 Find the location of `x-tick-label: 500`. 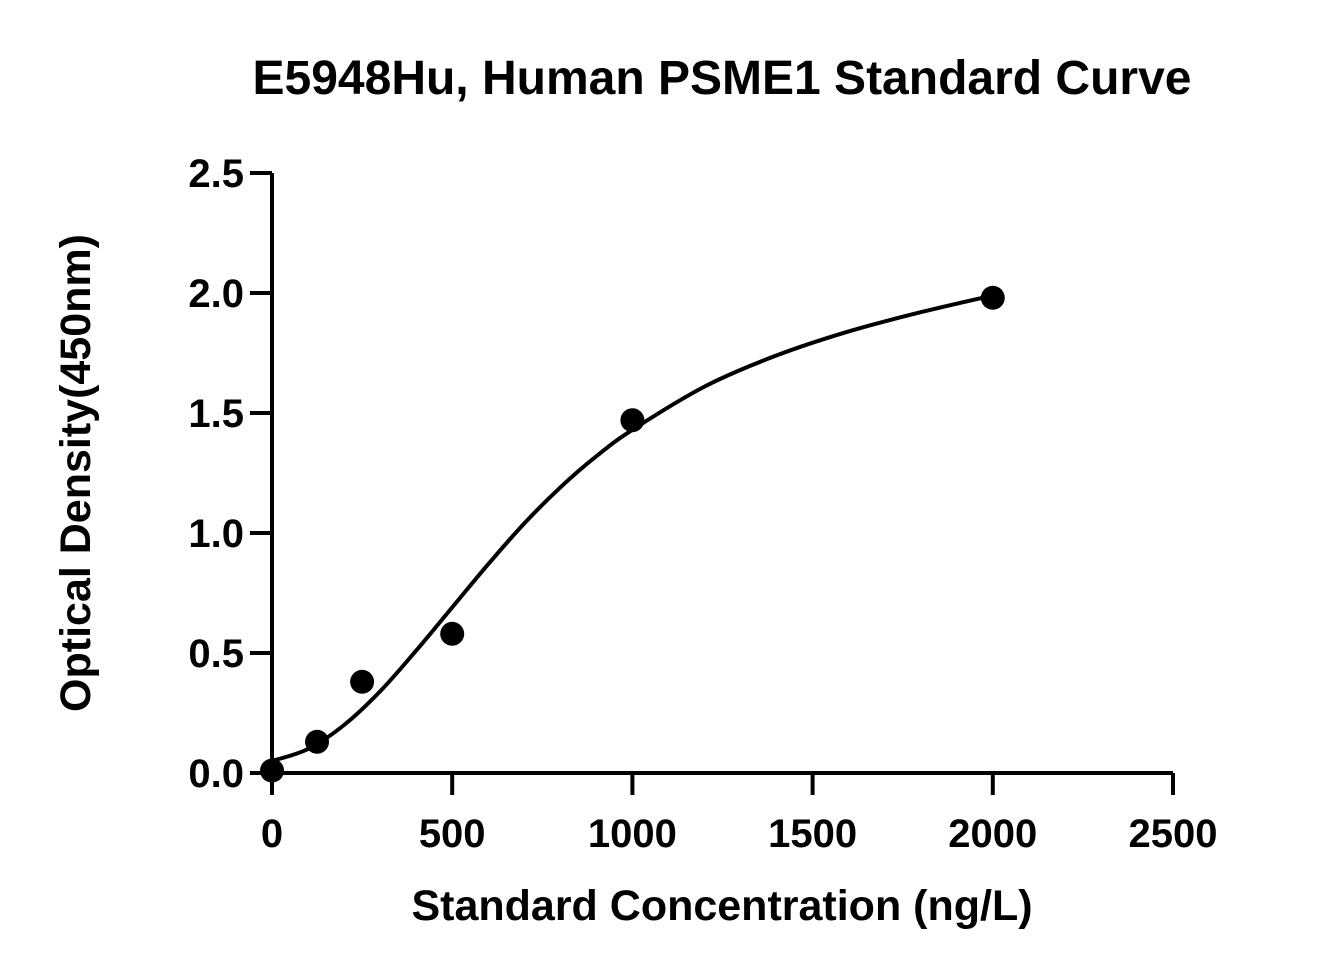

x-tick-label: 500 is located at coordinates (452, 834).